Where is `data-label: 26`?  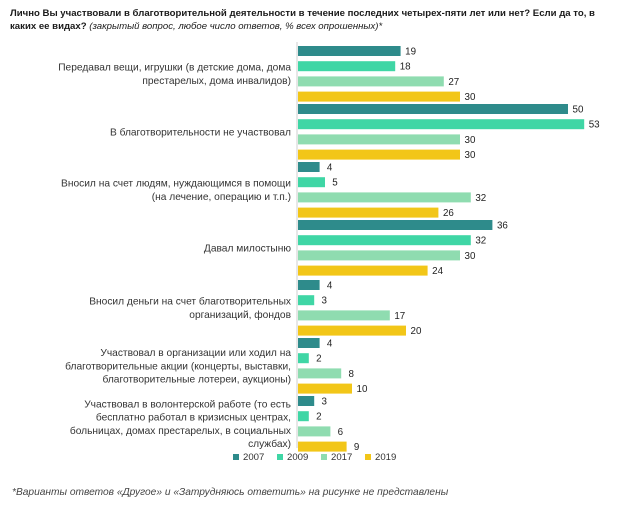 data-label: 26 is located at coordinates (448, 213).